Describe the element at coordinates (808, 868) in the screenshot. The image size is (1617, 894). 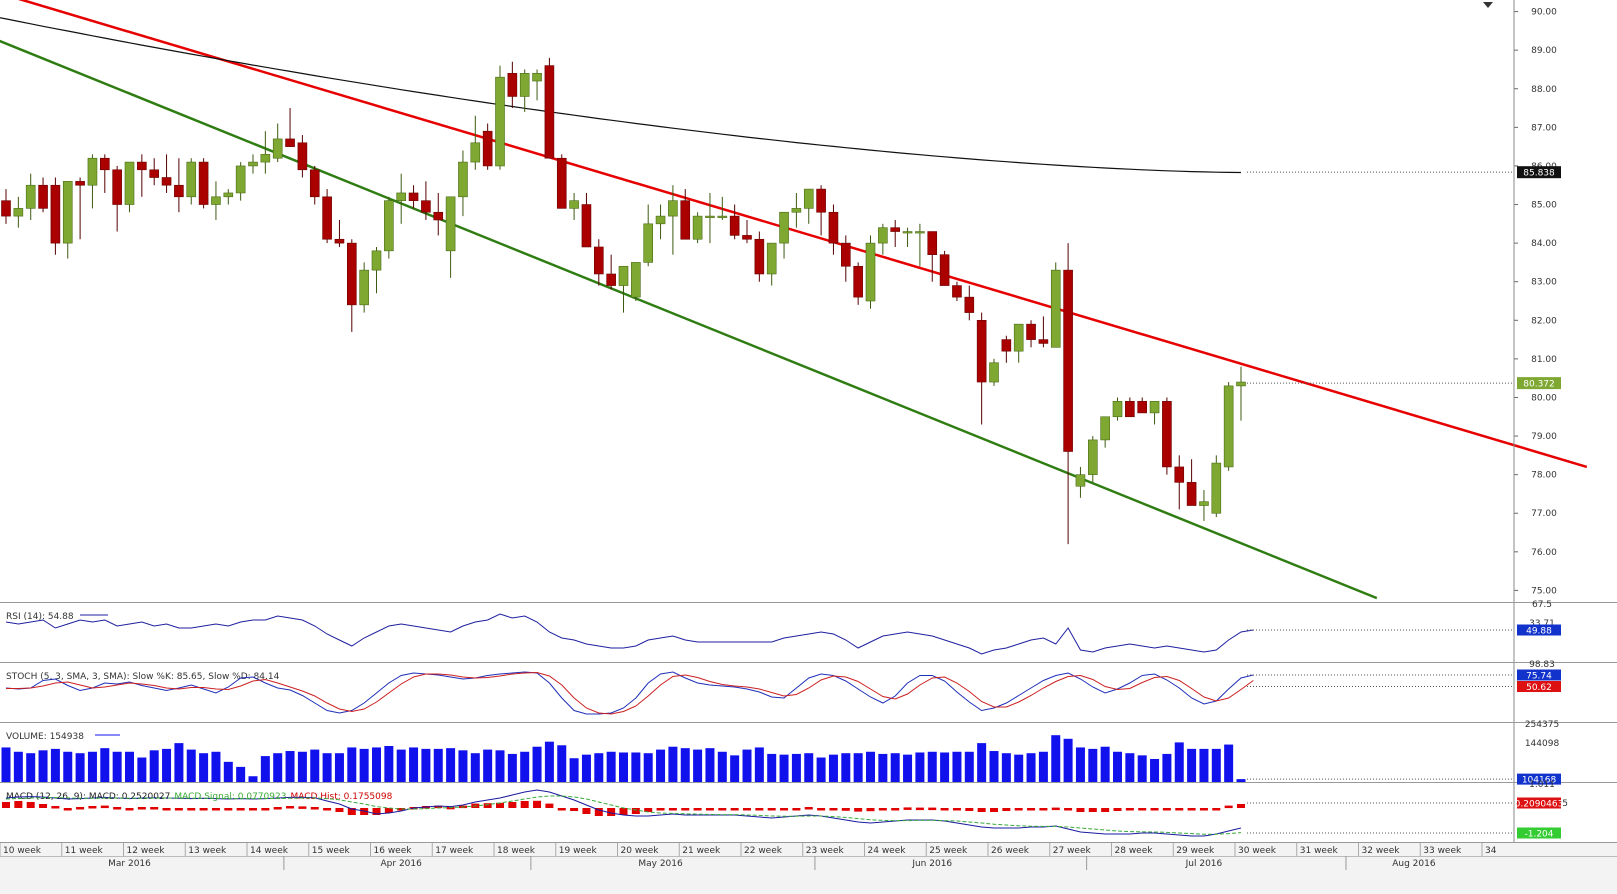
I see `time-axis-bg` at that location.